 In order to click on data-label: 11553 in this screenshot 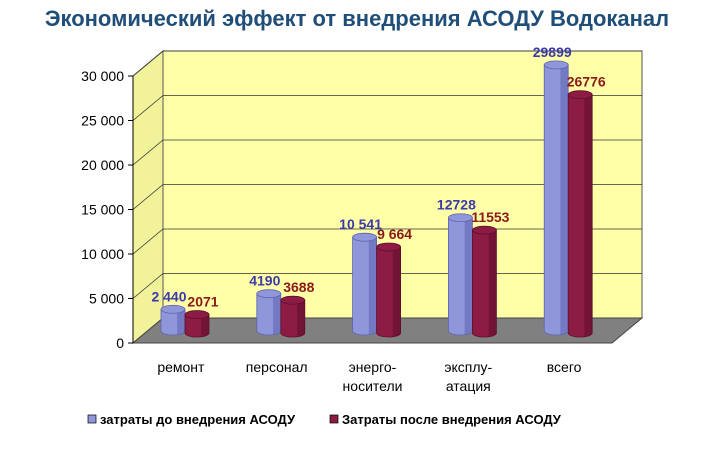, I will do `click(490, 217)`.